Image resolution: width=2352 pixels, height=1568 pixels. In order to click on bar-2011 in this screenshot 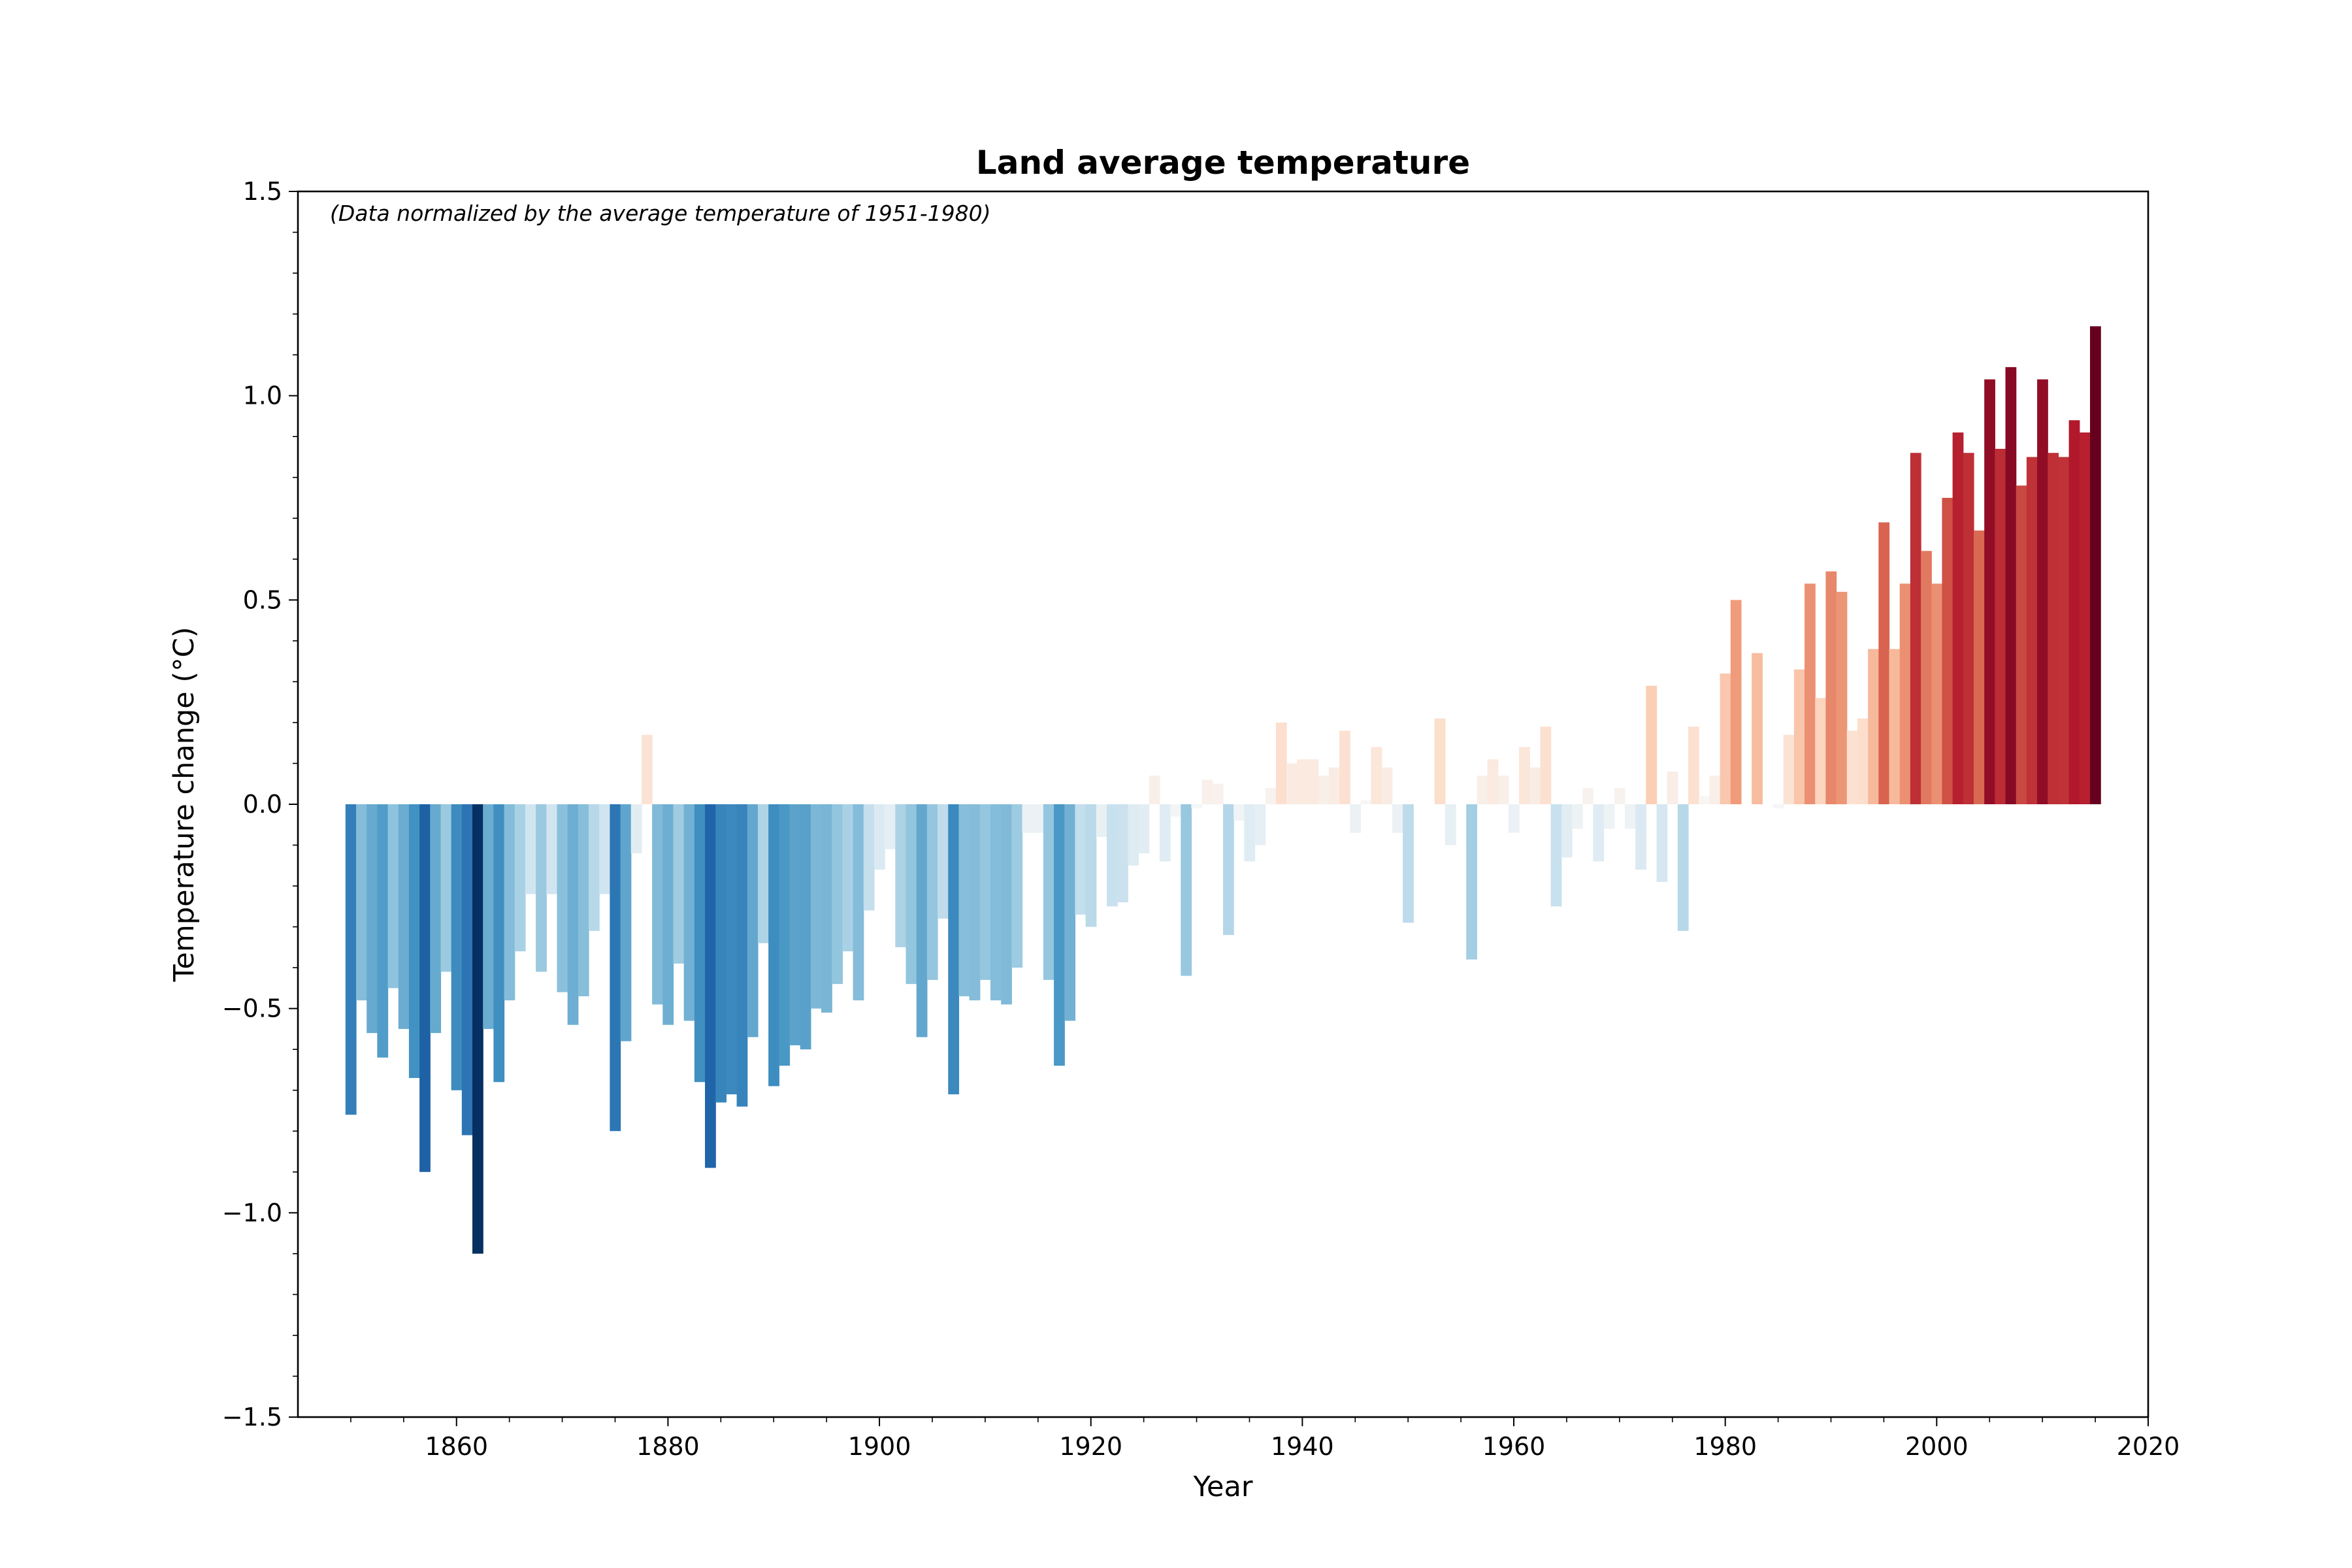, I will do `click(2053, 628)`.